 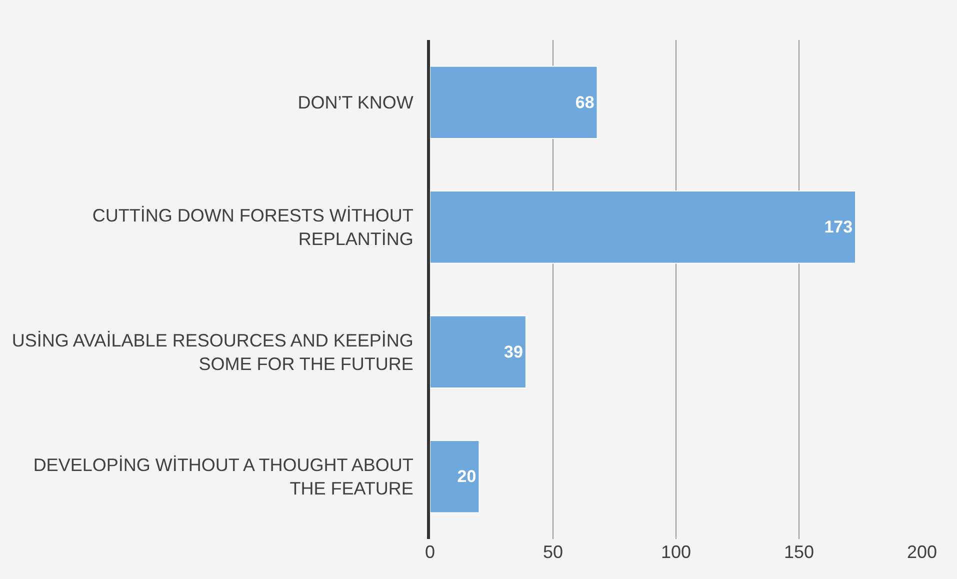 What do you see at coordinates (430, 552) in the screenshot?
I see `x-tick-label: 0` at bounding box center [430, 552].